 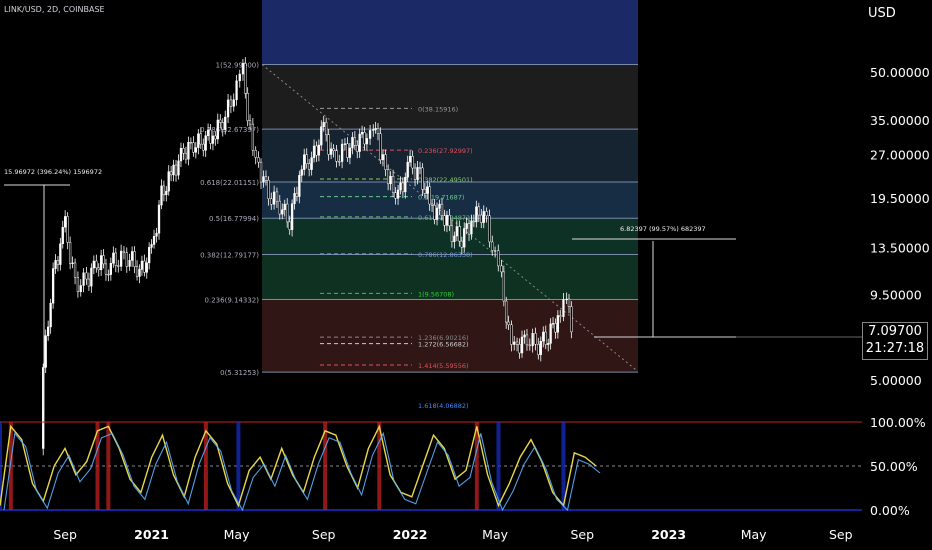 I want to click on fib-ext-label: 1(9.56708), so click(x=436, y=294).